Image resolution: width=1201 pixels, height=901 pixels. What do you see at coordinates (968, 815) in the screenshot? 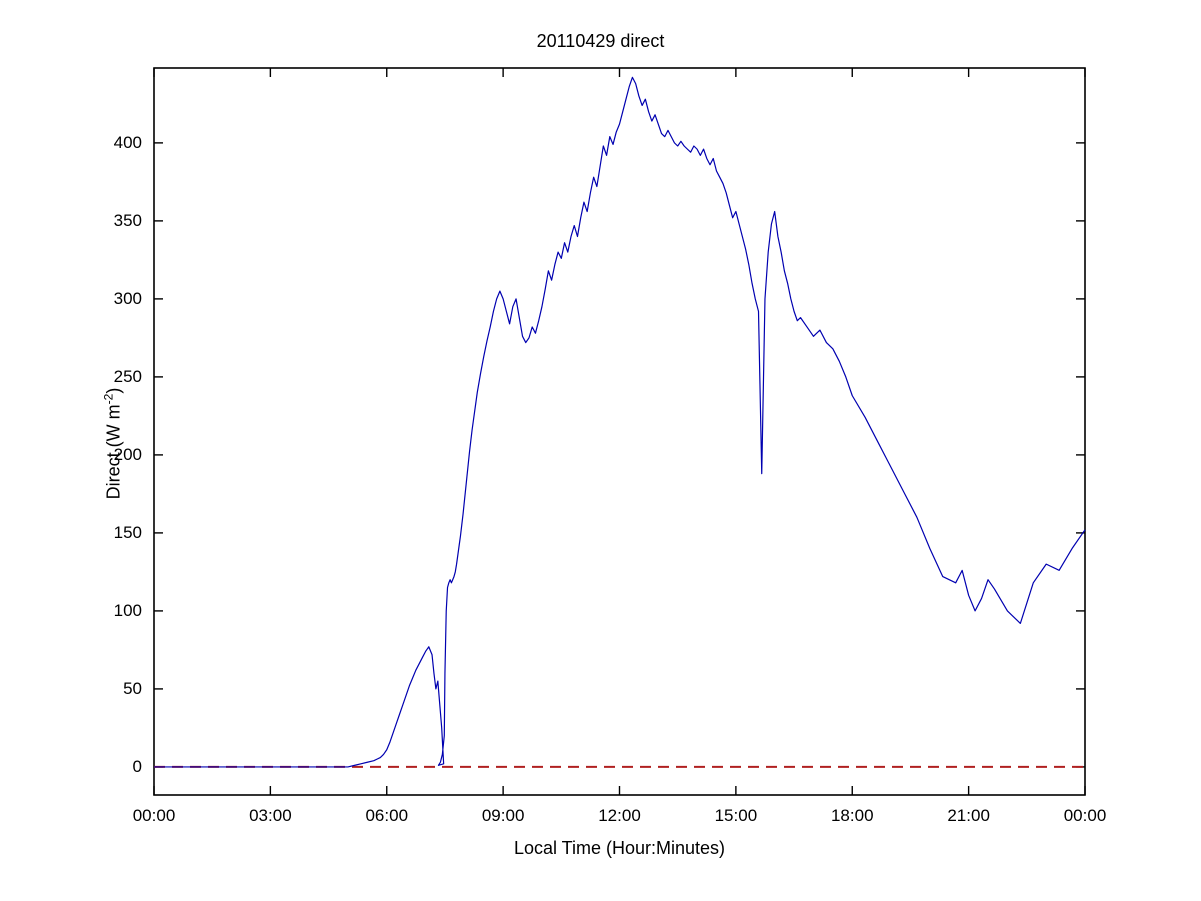
I see `x-tick-label-7: 21:00` at bounding box center [968, 815].